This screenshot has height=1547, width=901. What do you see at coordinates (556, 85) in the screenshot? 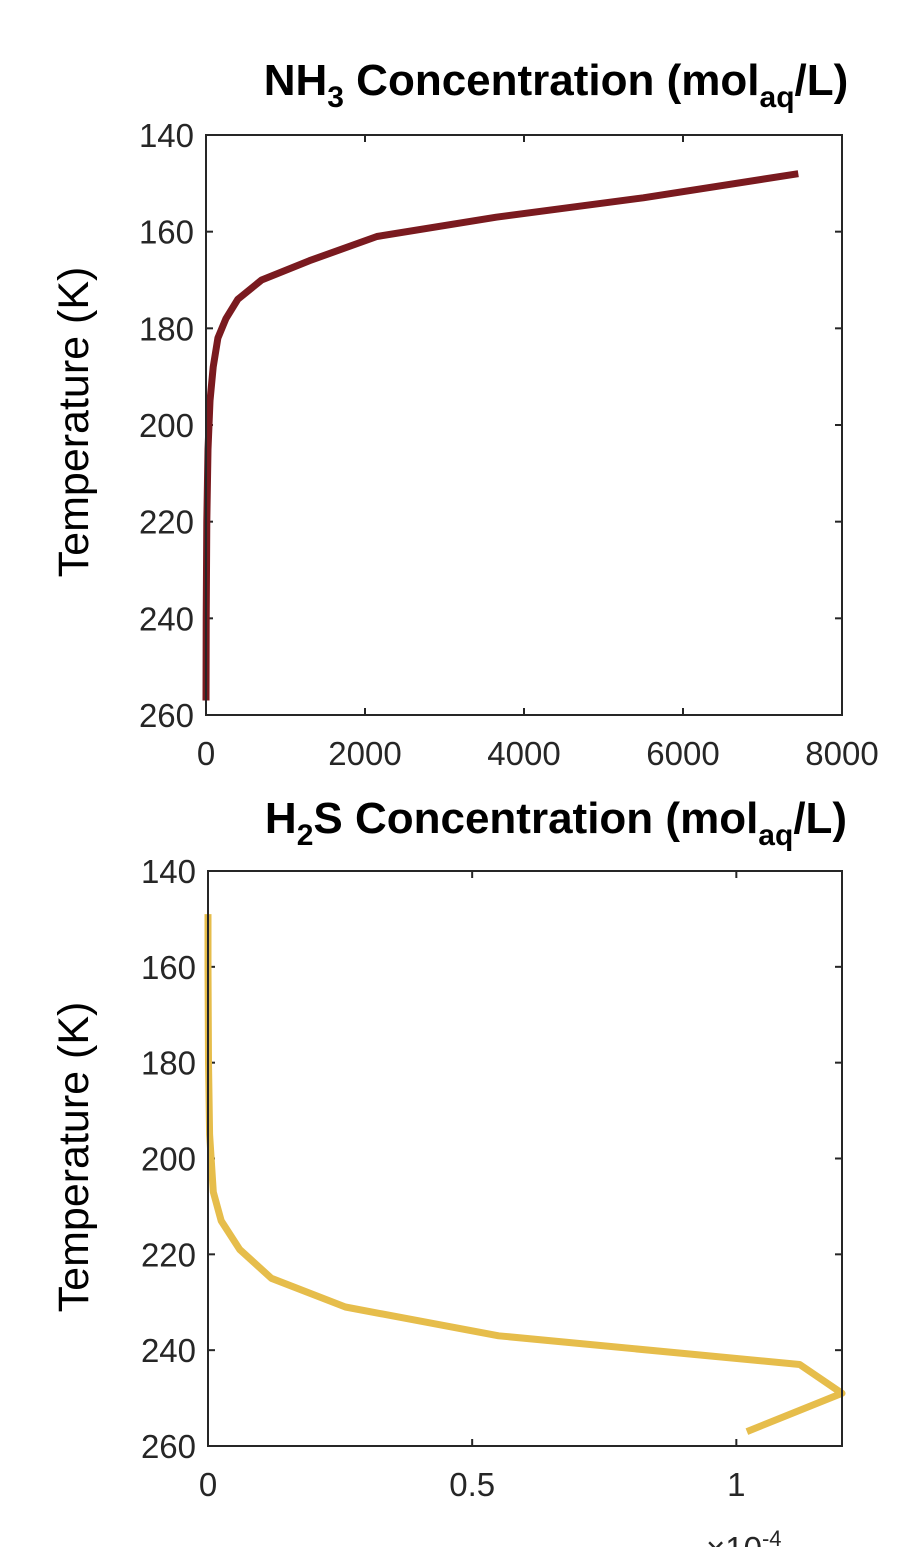
I see `chart-title: NH3 Concentration (molaq/L)` at bounding box center [556, 85].